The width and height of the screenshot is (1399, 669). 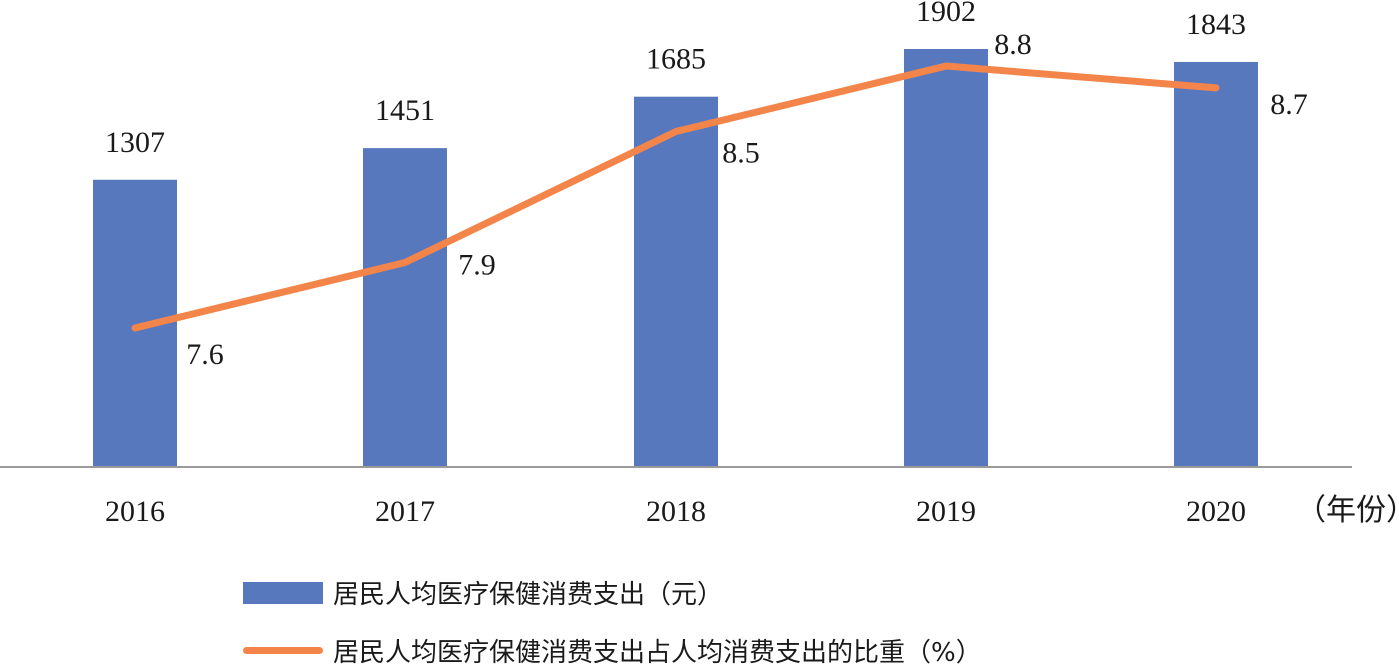 What do you see at coordinates (676, 282) in the screenshot?
I see `bar-2018` at bounding box center [676, 282].